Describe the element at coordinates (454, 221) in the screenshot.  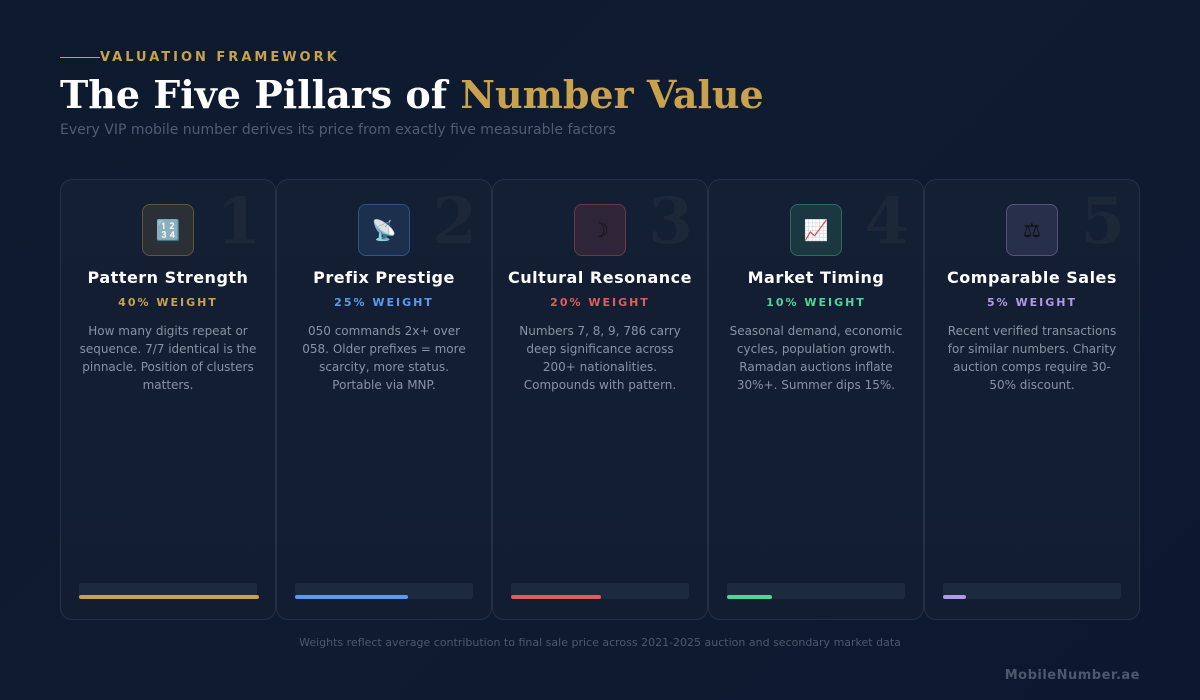
I see `pillar-number: 2` at that location.